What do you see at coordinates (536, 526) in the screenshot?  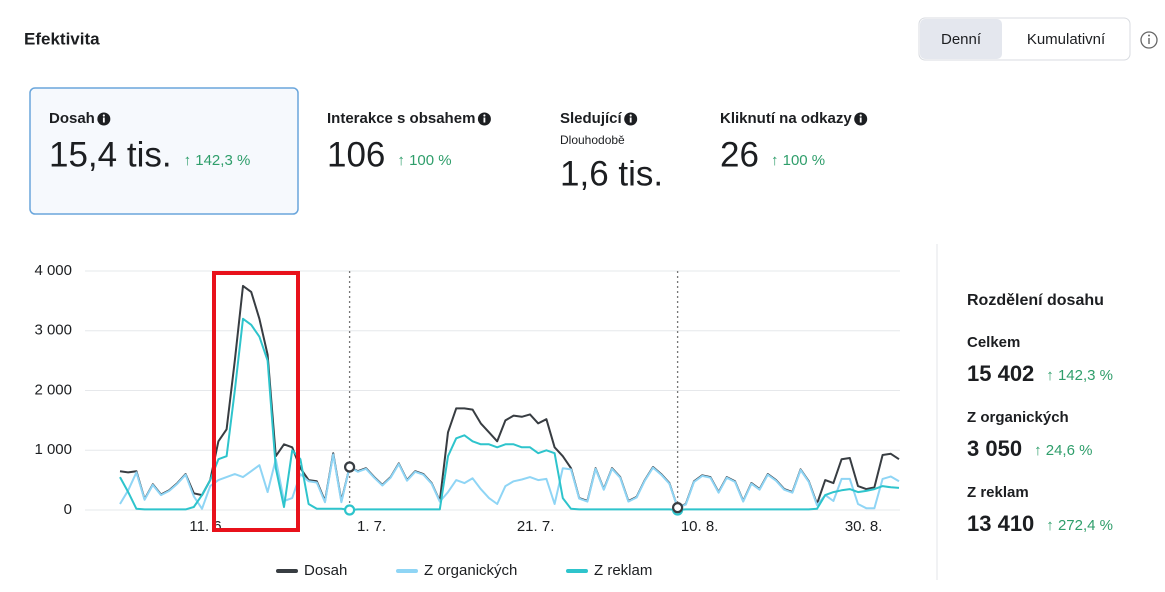 I see `x-tick-label: 21. 7.` at bounding box center [536, 526].